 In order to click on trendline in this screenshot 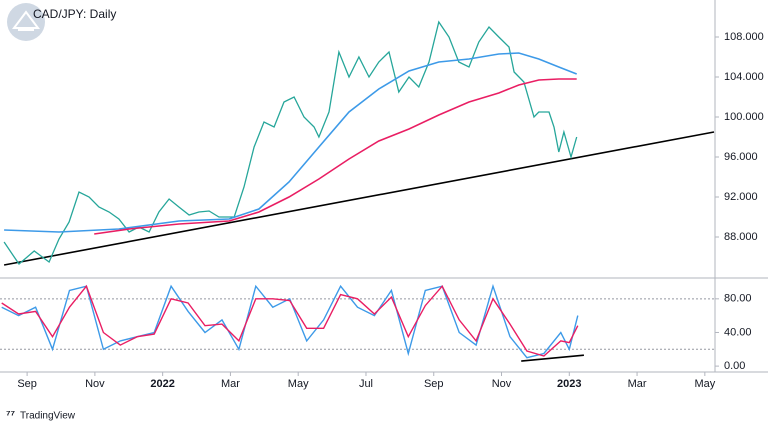, I will do `click(552, 358)`.